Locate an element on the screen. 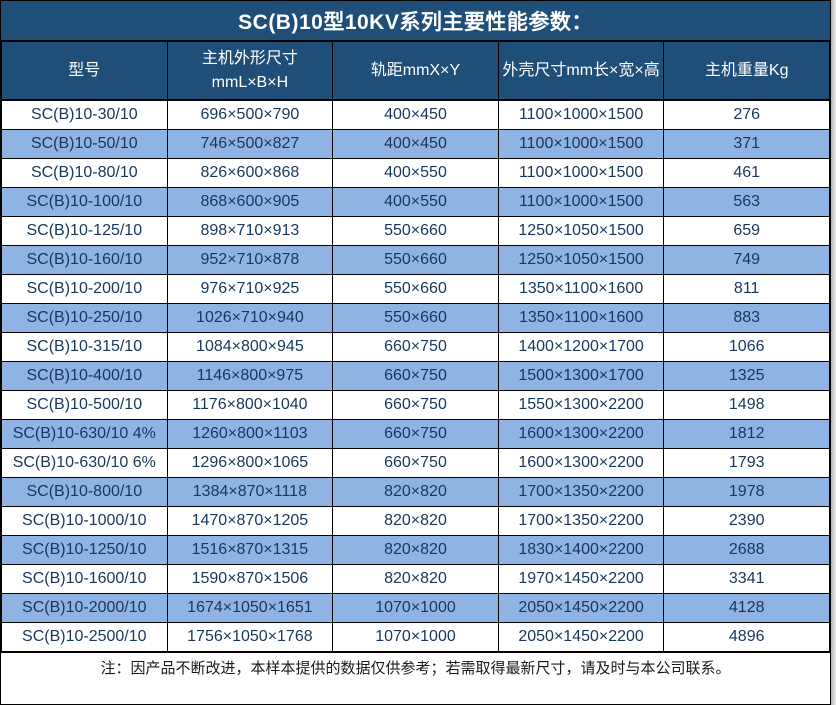 The width and height of the screenshot is (836, 705). page-title: SC(B)10型10KV系列主要性能参数： is located at coordinates (415, 21).